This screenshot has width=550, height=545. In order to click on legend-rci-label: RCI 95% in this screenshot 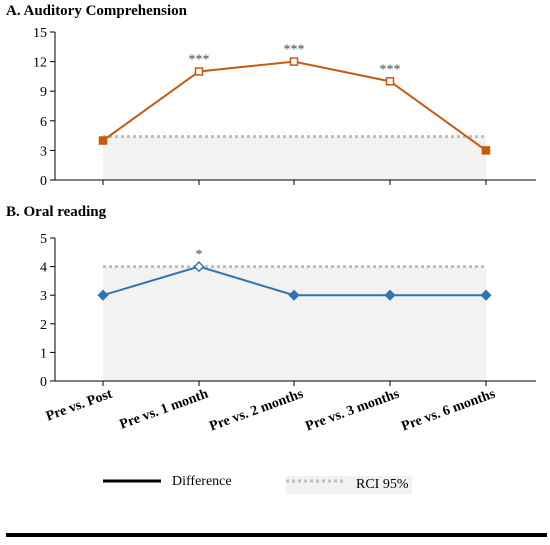, I will do `click(382, 484)`.